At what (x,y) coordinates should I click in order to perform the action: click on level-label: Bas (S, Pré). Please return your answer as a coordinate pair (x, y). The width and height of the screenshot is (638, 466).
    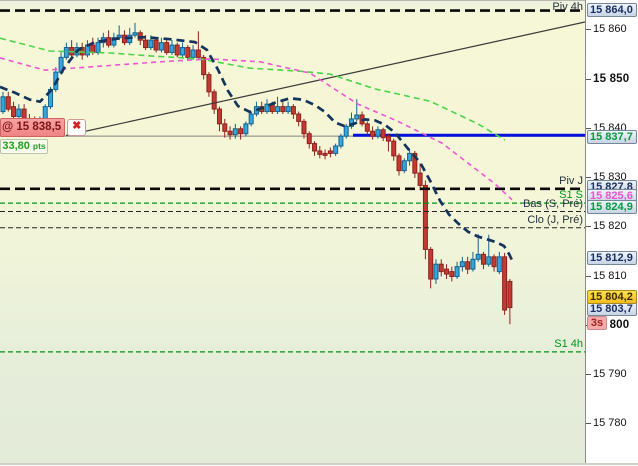
    Looking at the image, I should click on (553, 203).